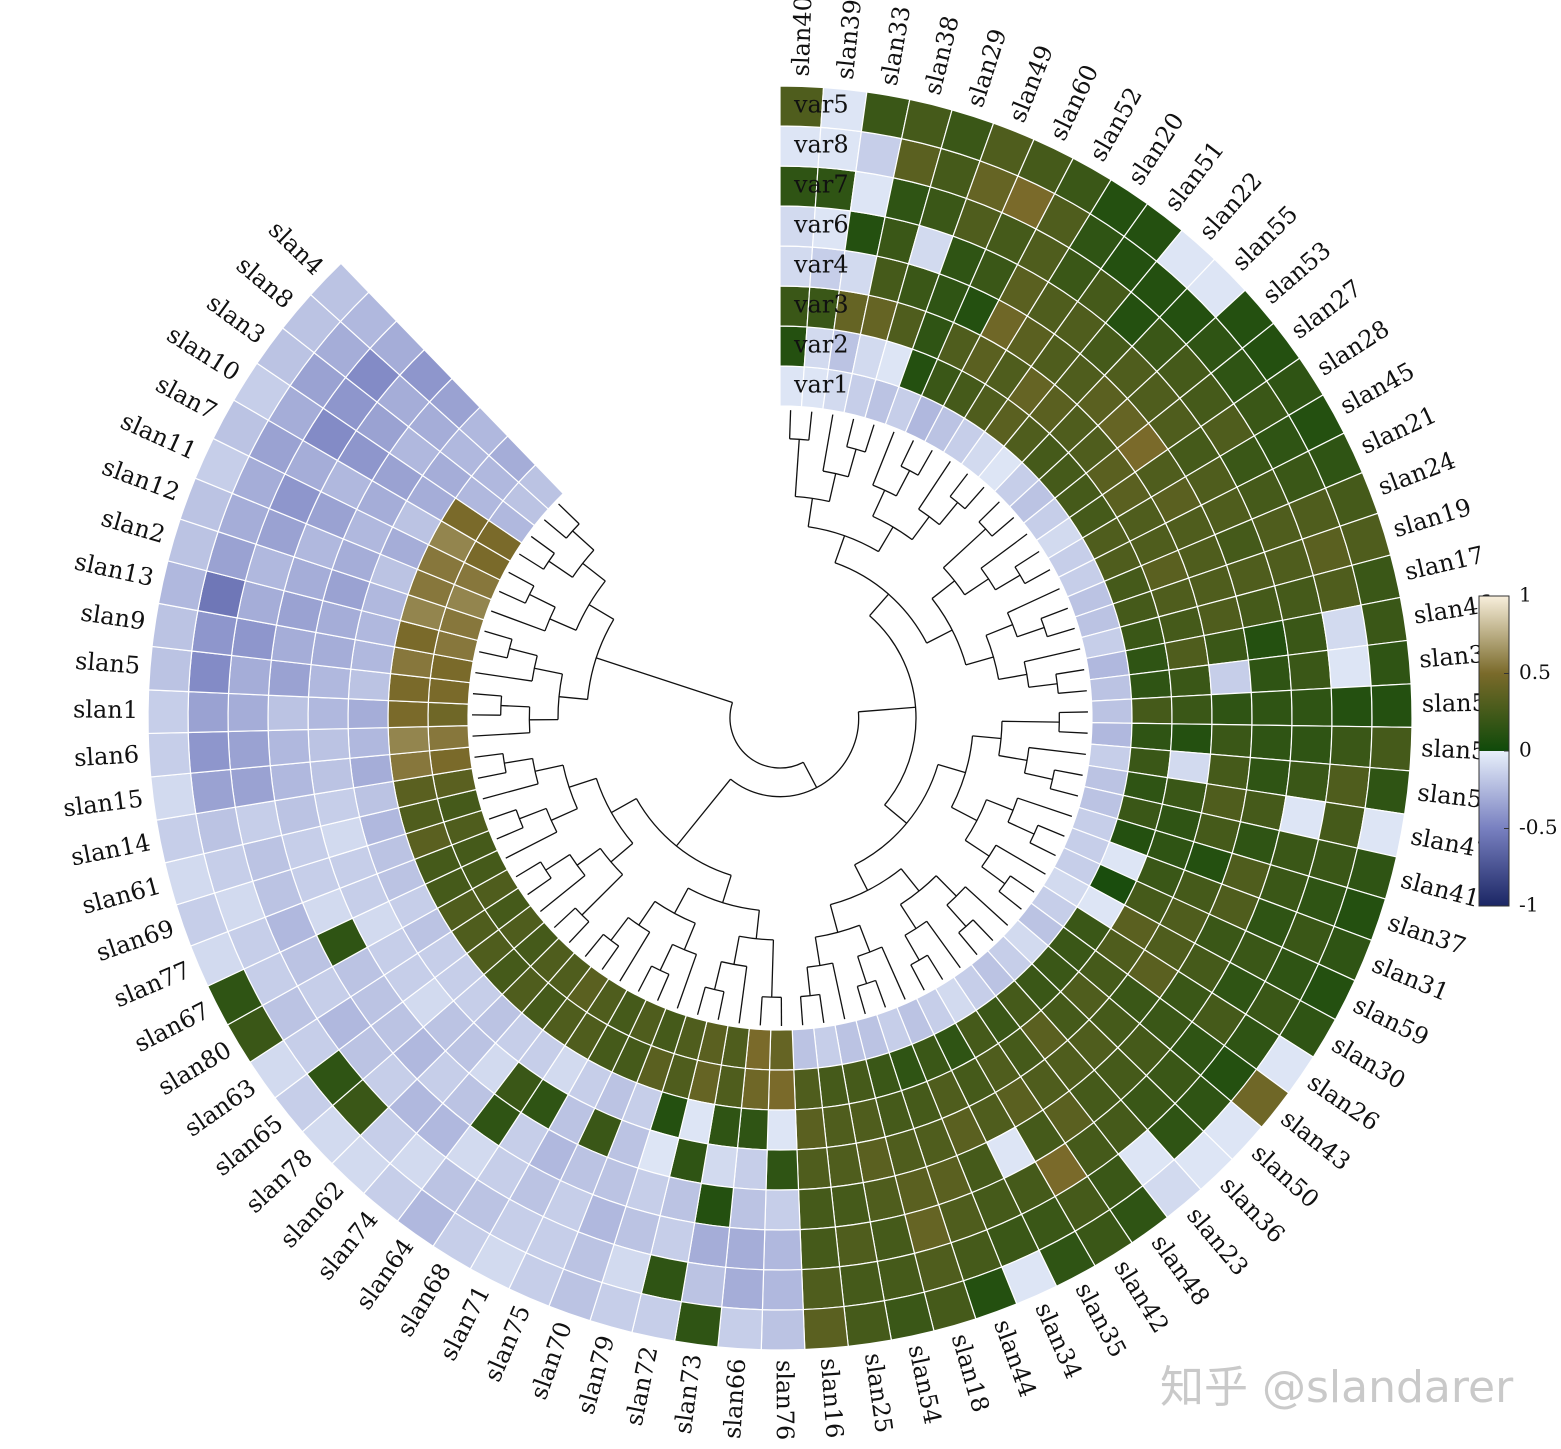 The image size is (1561, 1449). Describe the element at coordinates (339, 292) in the screenshot. I see `cell-slan4-var5` at that location.